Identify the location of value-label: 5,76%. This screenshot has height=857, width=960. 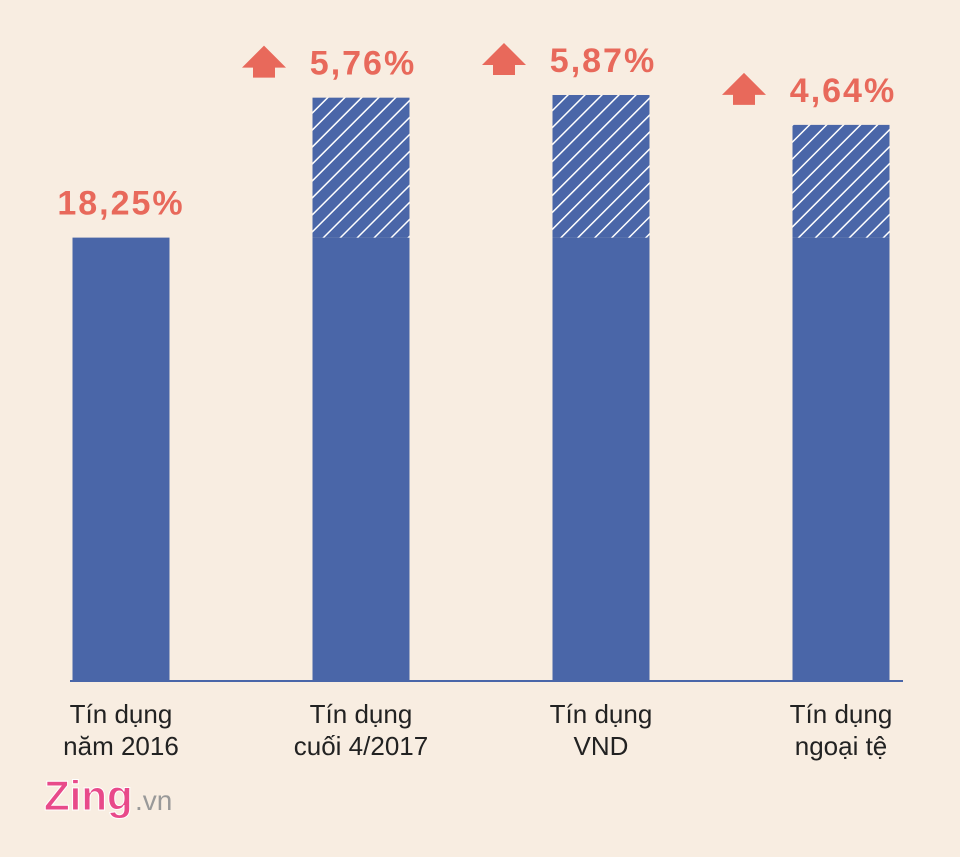
(363, 64).